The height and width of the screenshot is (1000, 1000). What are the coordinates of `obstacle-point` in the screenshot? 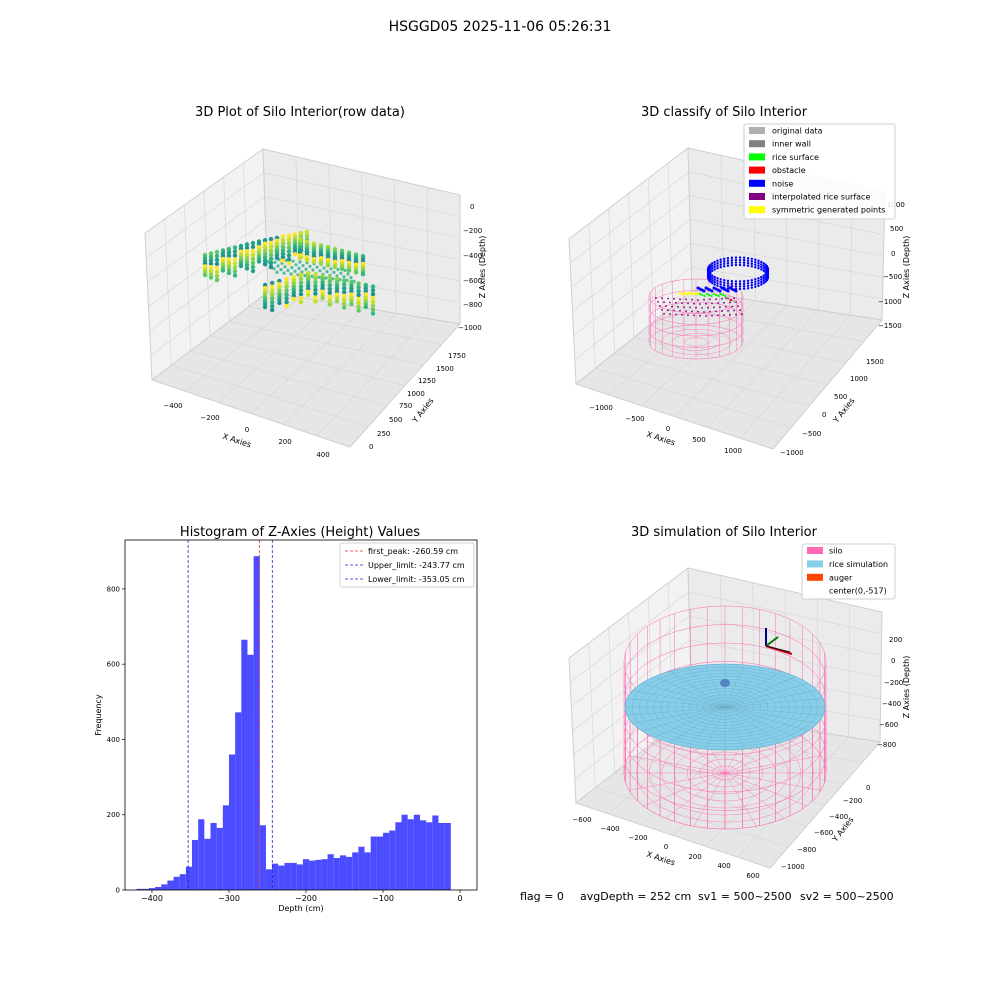 It's located at (731, 300).